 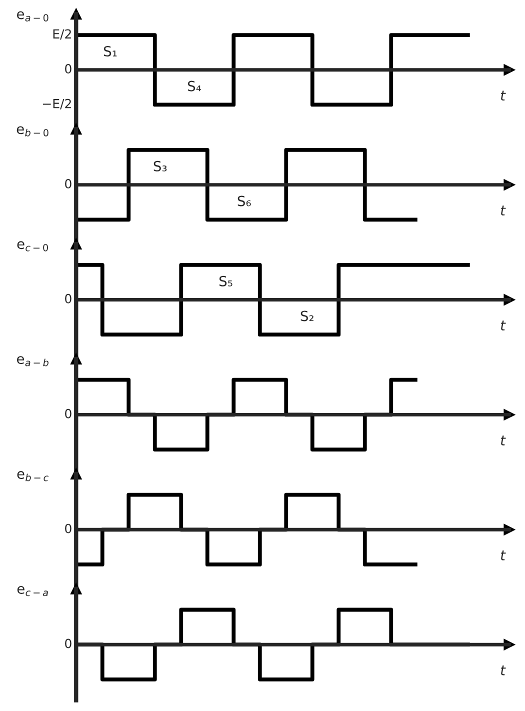 What do you see at coordinates (32, 591) in the screenshot?
I see `y-axis-title: e$_{c−a}$` at bounding box center [32, 591].